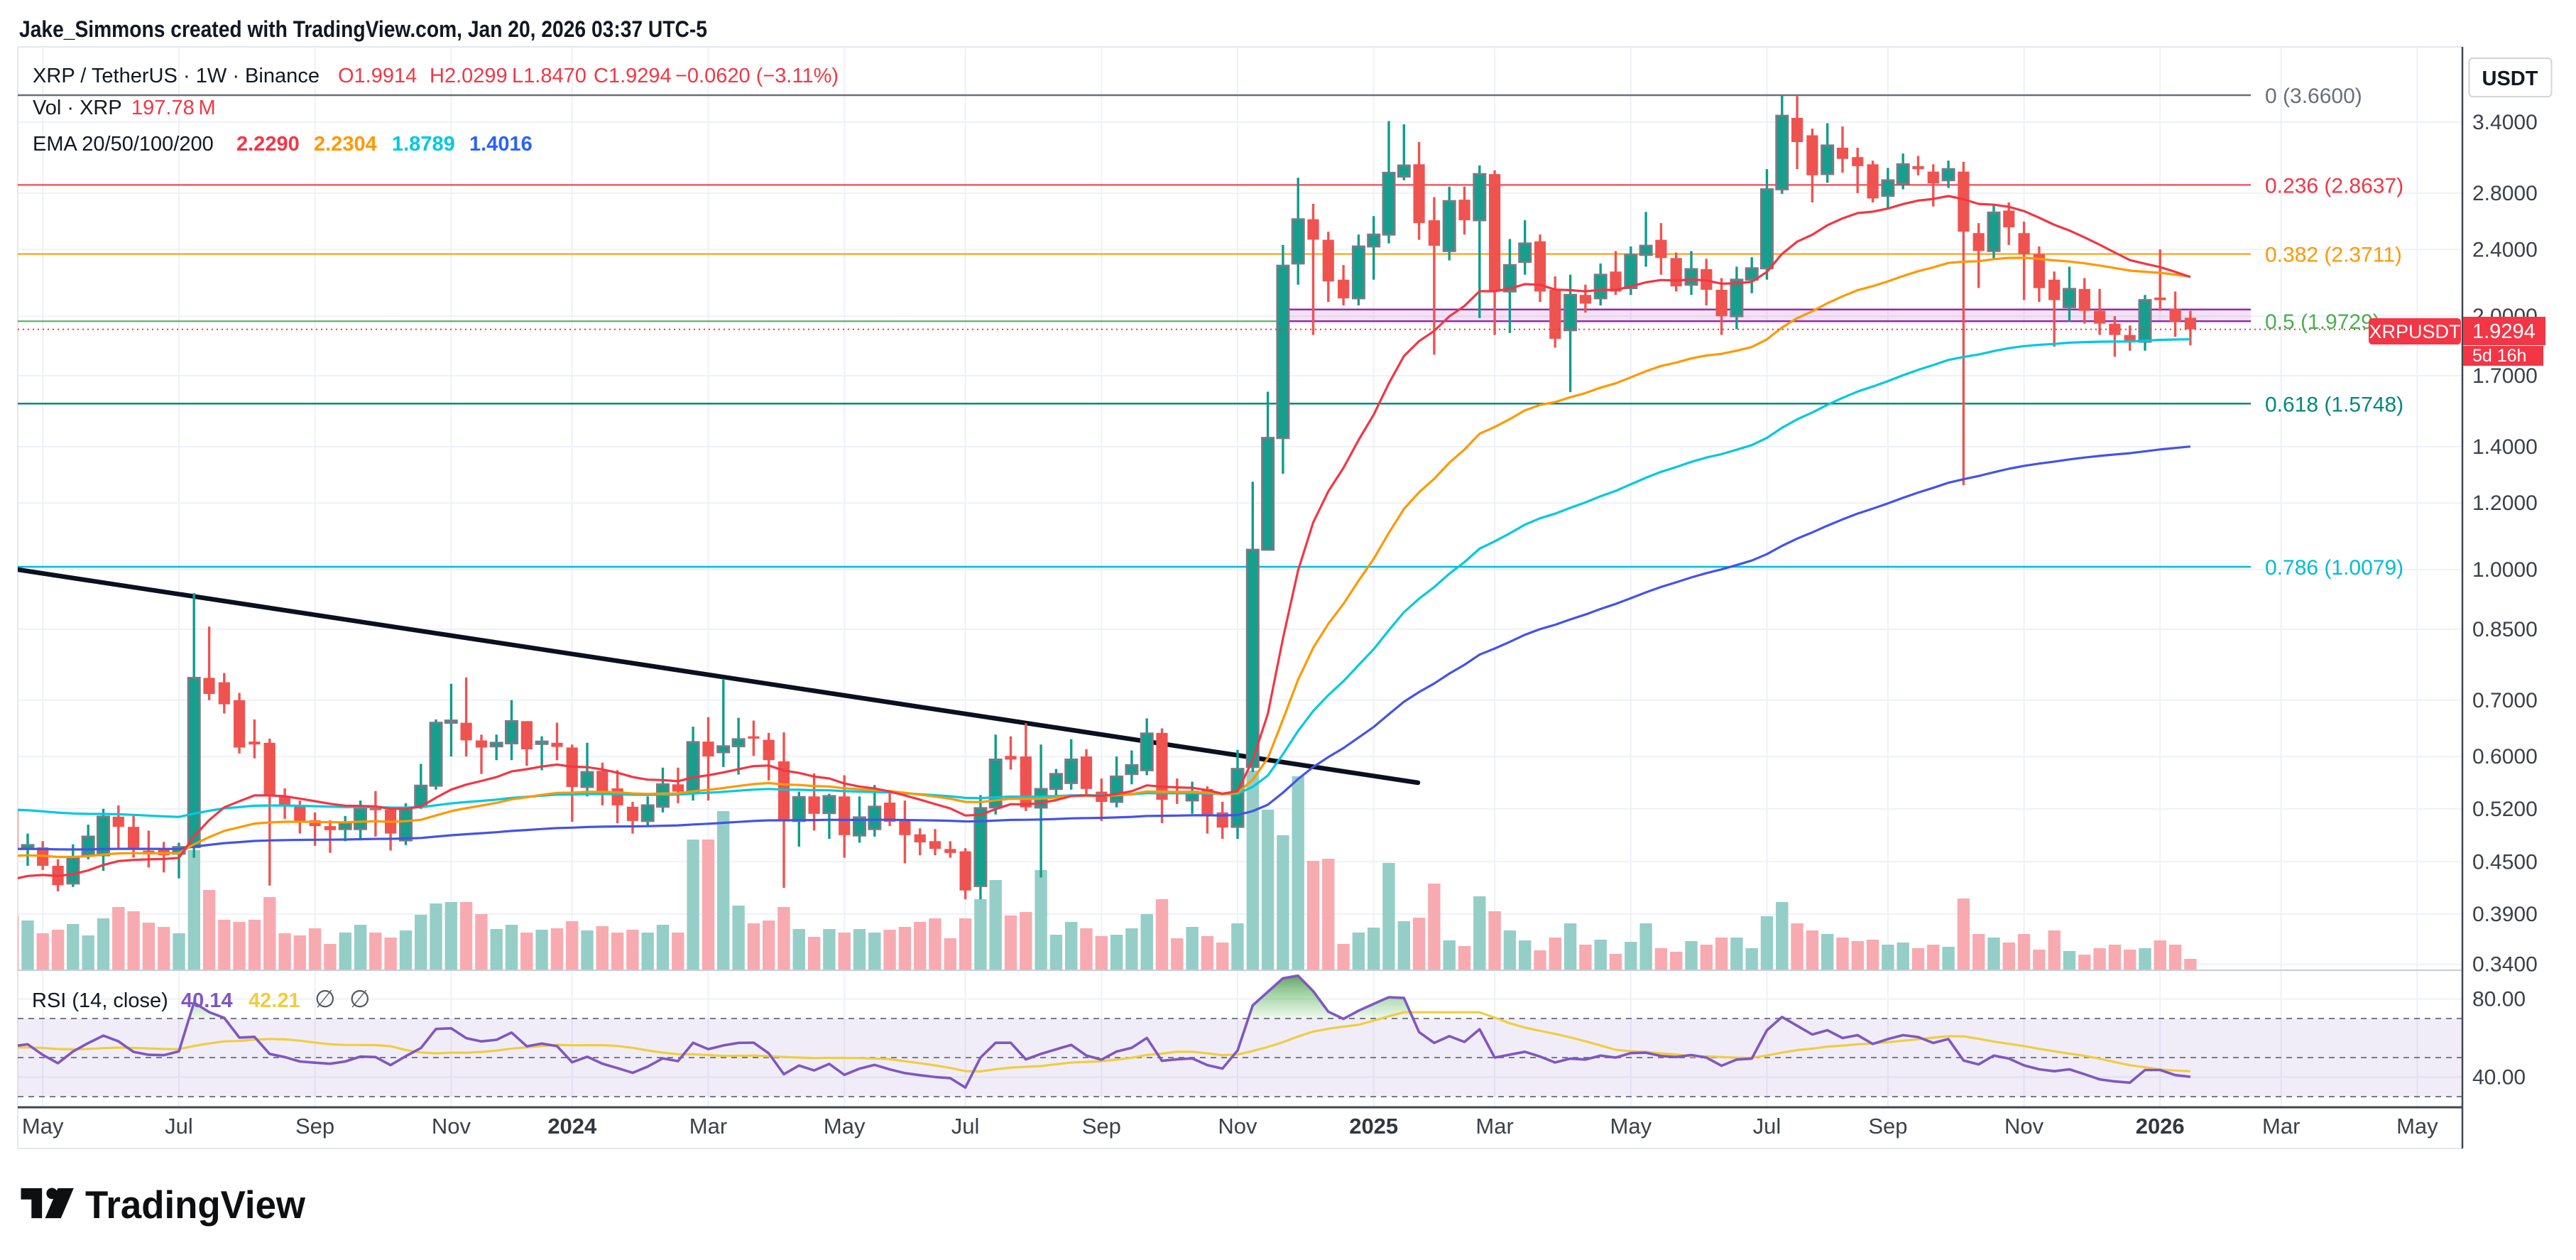  I want to click on svg-text: 0.5 (1.9729), so click(2322, 322).